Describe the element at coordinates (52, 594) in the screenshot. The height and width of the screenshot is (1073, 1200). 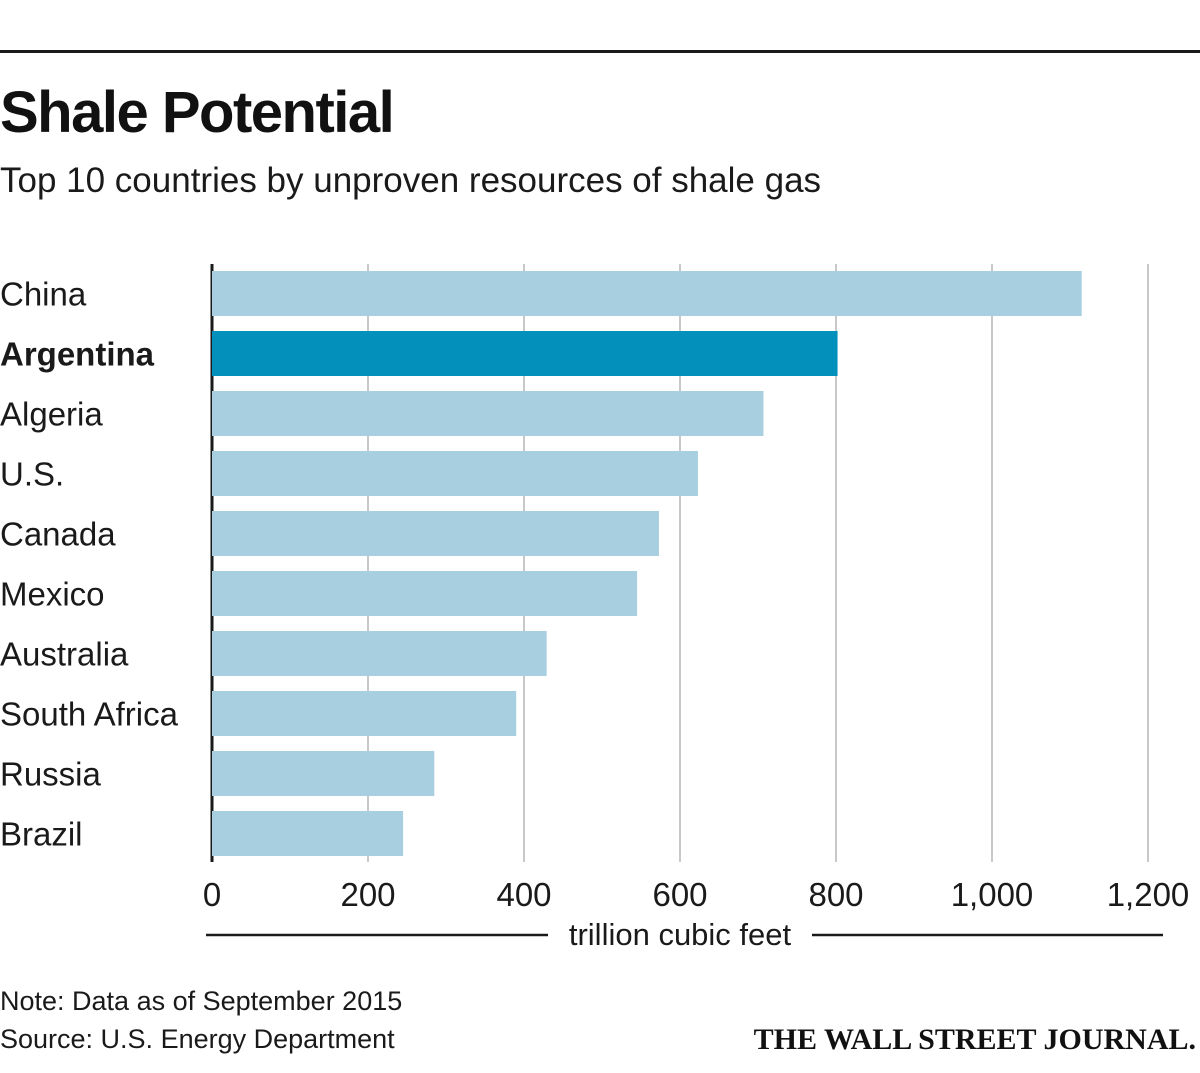
I see `category-label-mexico: Mexico` at that location.